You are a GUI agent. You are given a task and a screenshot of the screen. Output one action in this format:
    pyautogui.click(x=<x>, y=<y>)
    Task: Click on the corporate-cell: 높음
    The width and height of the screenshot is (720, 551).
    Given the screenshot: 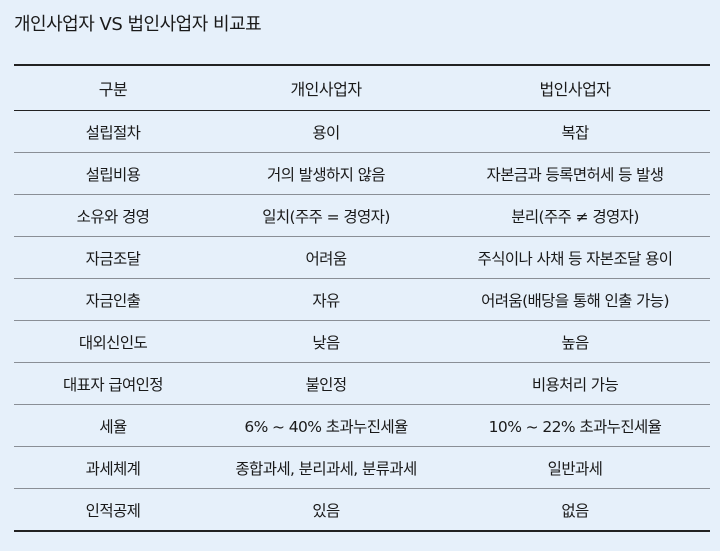 What is the action you would take?
    pyautogui.click(x=575, y=342)
    